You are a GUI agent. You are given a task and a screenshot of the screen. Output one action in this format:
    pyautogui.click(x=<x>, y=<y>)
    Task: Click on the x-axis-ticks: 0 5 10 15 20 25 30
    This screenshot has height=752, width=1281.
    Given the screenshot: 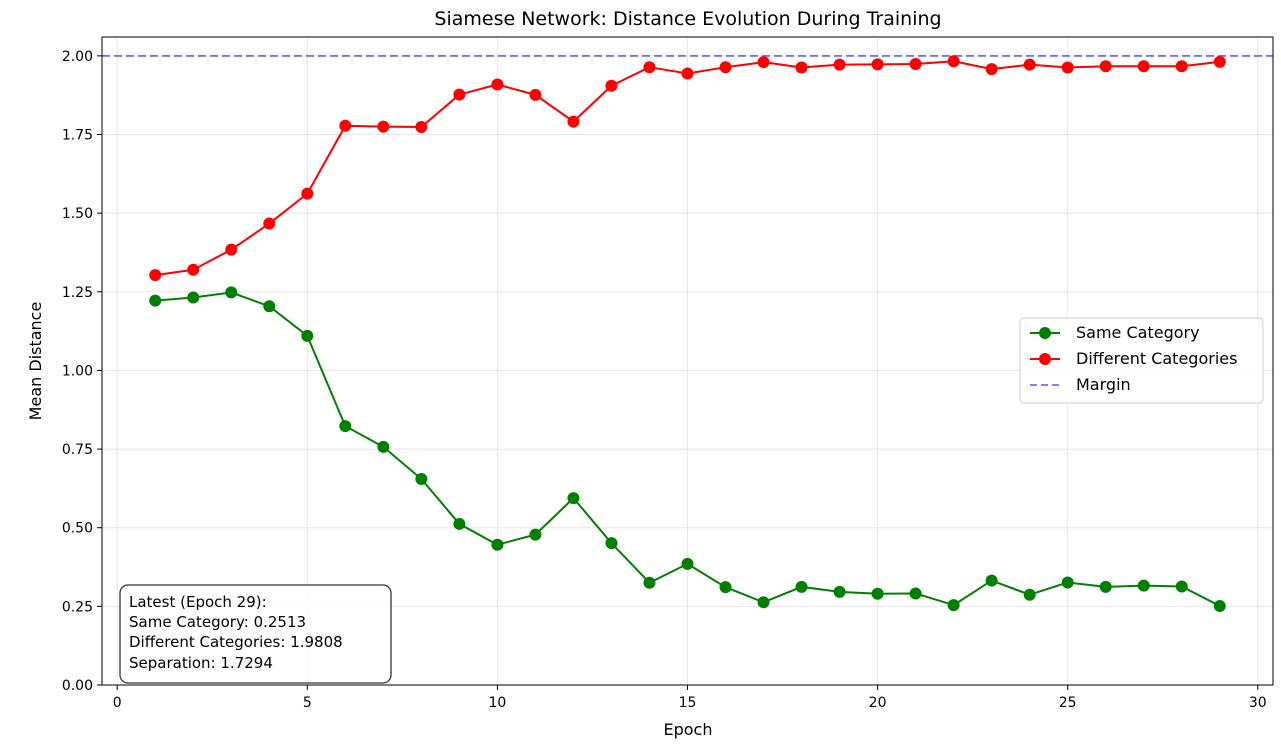 What is the action you would take?
    pyautogui.click(x=690, y=698)
    